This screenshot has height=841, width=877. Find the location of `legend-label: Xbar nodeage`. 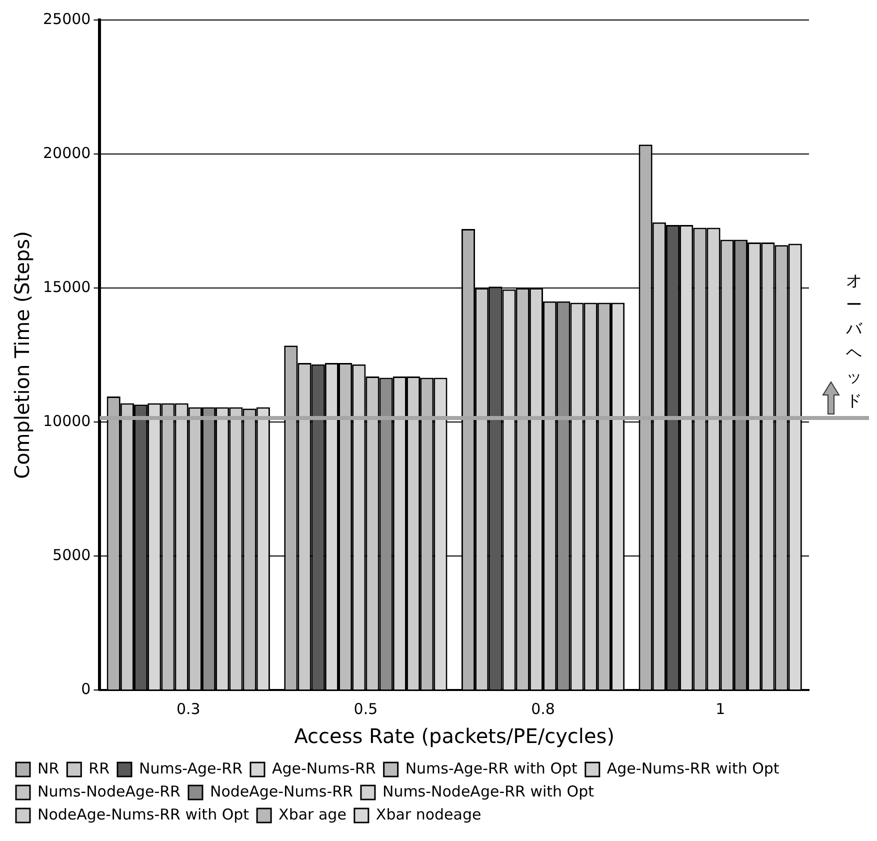

legend-label: Xbar nodeage is located at coordinates (429, 814).